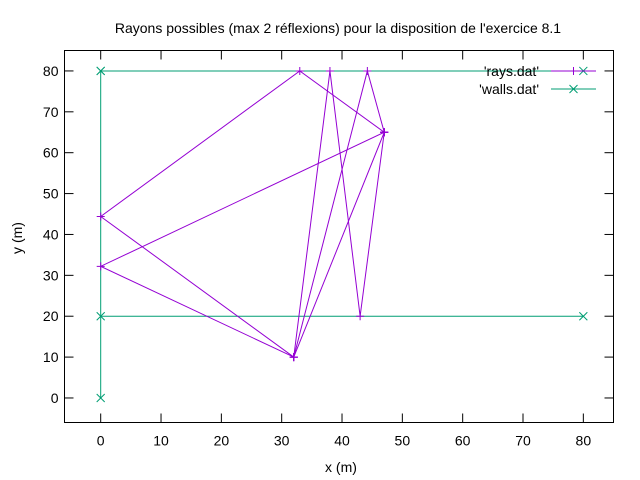  Describe the element at coordinates (523, 441) in the screenshot. I see `x-tick-label: 70` at that location.